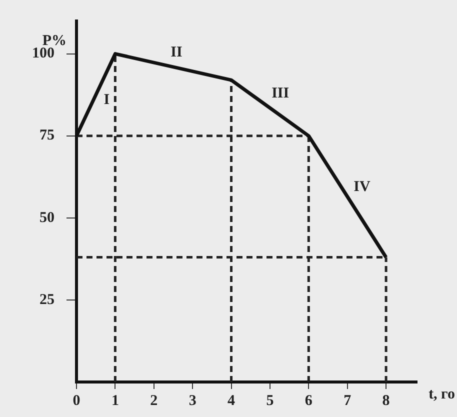  What do you see at coordinates (192, 400) in the screenshot?
I see `x-tick-label: 3` at bounding box center [192, 400].